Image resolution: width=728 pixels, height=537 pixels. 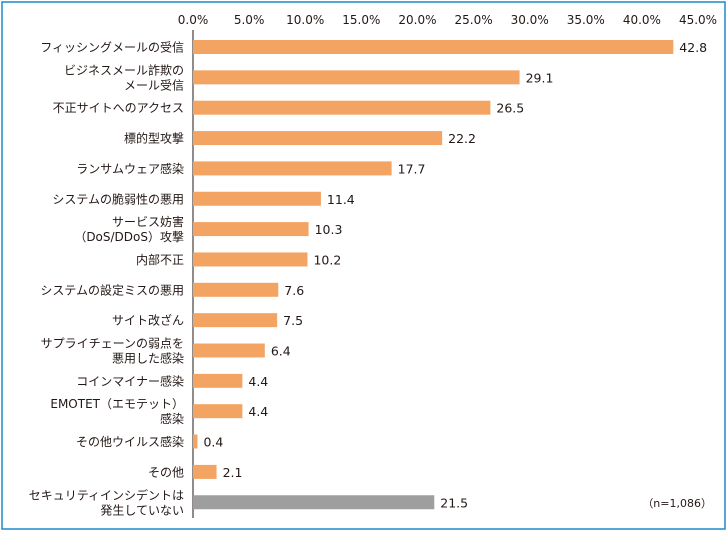 I want to click on bar-row: 内部不正 10.2, so click(x=238, y=260).